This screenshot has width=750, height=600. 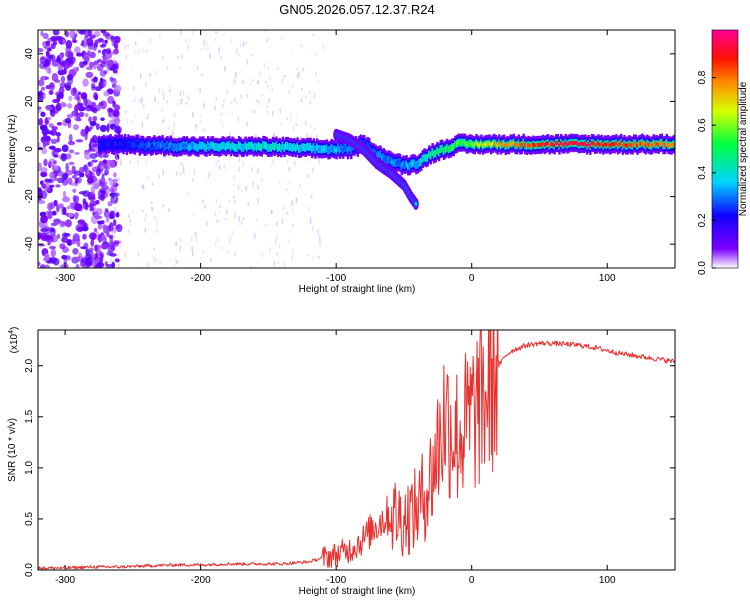 What do you see at coordinates (702, 125) in the screenshot?
I see `colorbar-tick-label: 0.6` at bounding box center [702, 125].